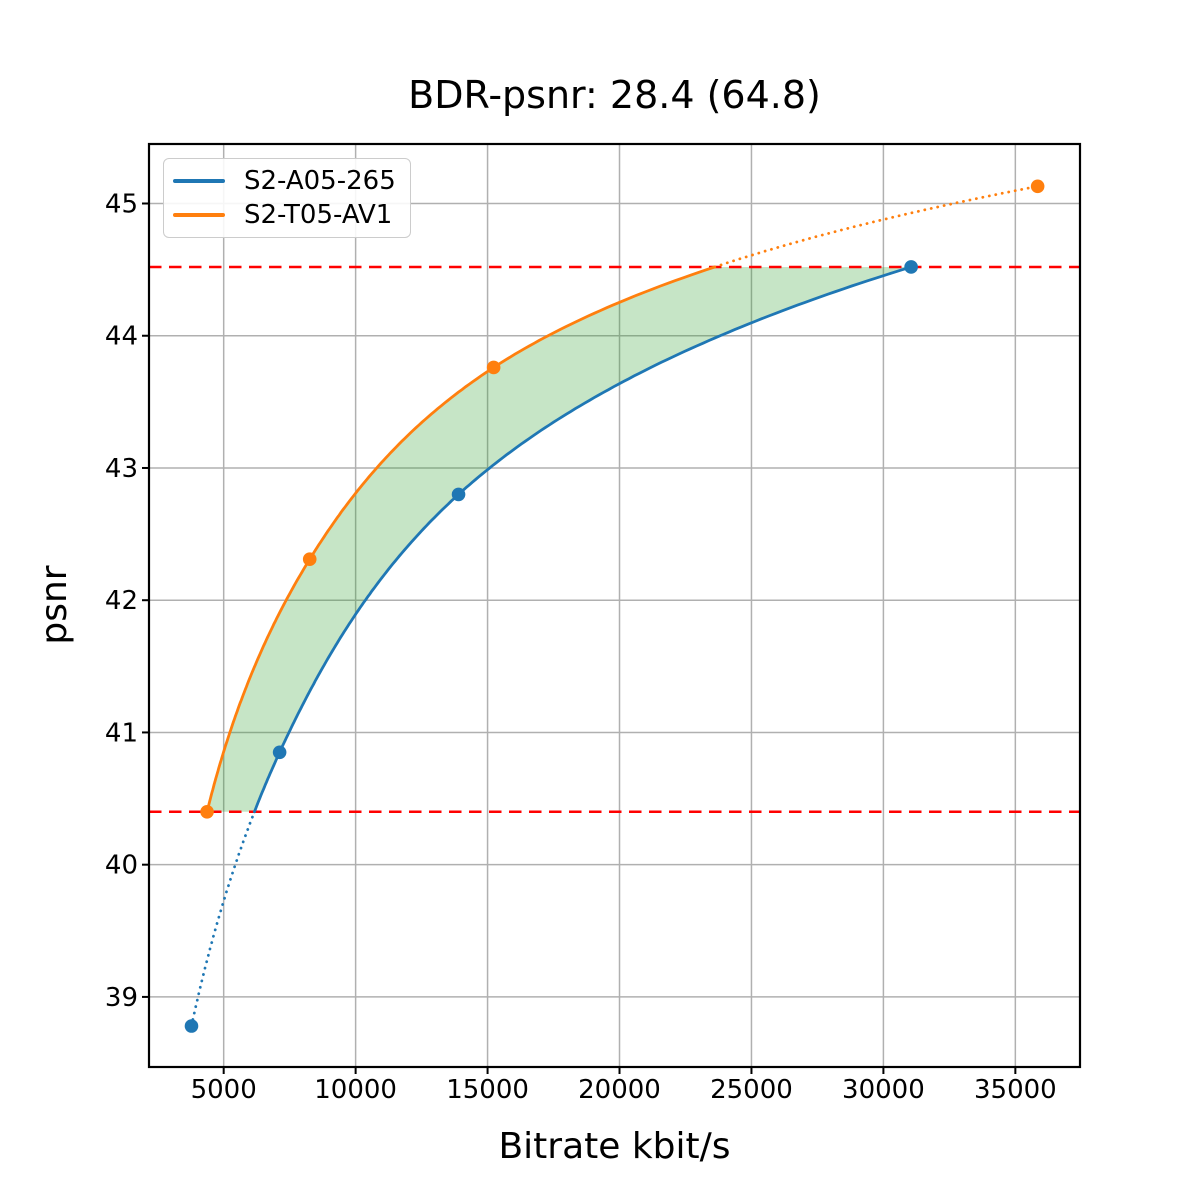 This screenshot has width=1200, height=1200. I want to click on y-tick-label: 44, so click(121, 337).